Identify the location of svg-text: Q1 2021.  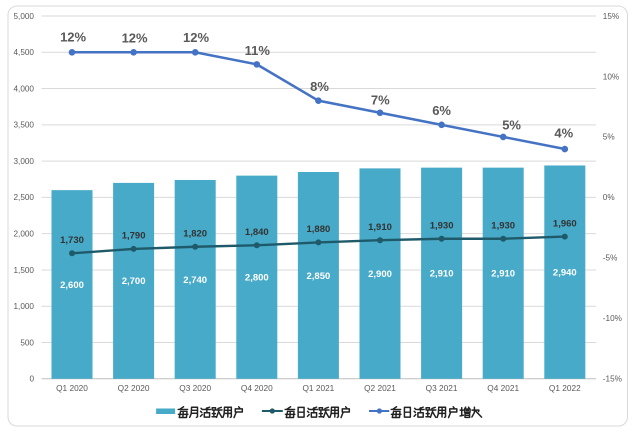
(318, 388).